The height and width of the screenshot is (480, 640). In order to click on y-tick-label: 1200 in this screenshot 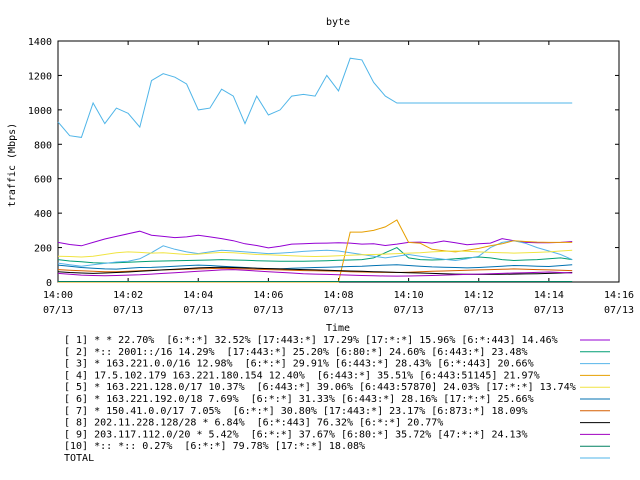, I will do `click(40, 76)`.